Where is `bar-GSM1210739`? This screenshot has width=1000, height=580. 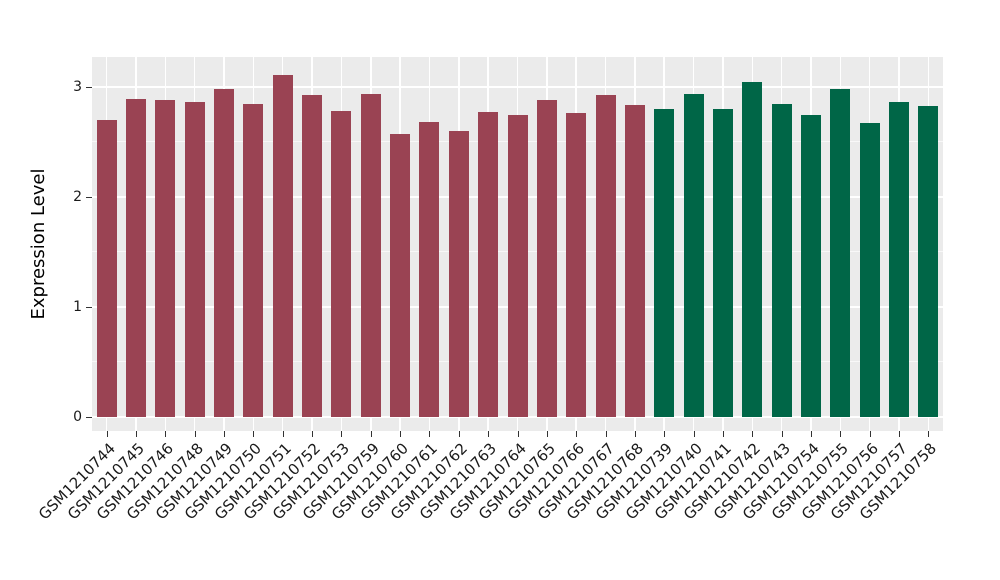
bar-GSM1210739 is located at coordinates (664, 263).